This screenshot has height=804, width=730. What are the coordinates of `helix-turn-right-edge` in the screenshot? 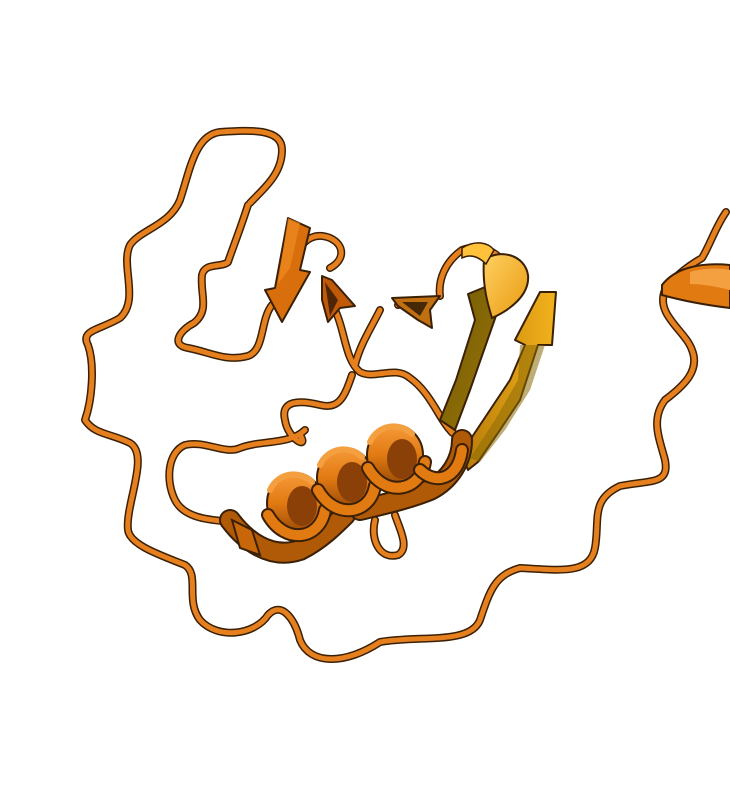 It's located at (695, 286).